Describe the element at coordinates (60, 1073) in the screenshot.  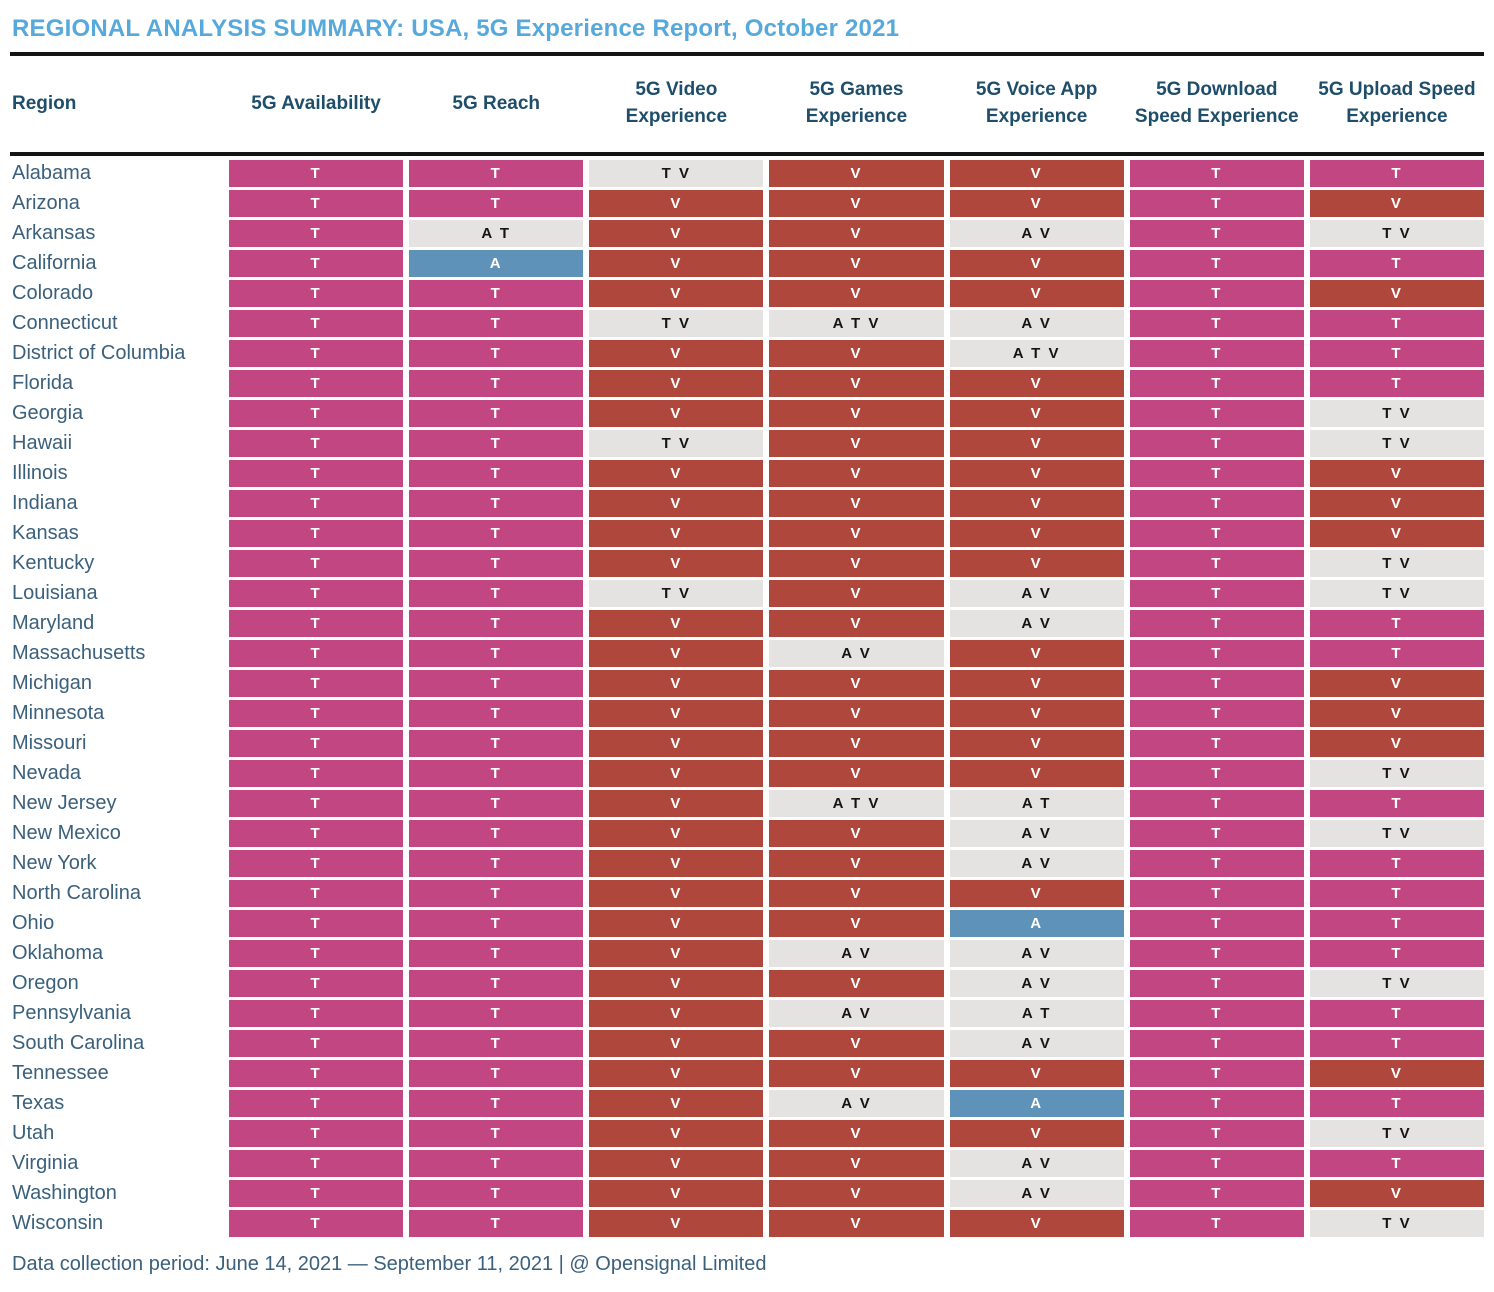
I see `region-label: Tennessee` at that location.